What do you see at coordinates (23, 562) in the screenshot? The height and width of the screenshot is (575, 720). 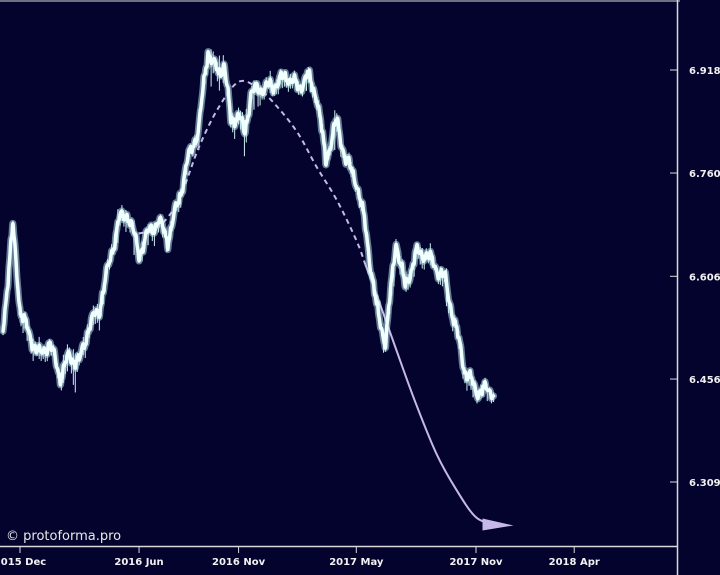 I see `x-tick-label: 2015 Dec` at bounding box center [23, 562].